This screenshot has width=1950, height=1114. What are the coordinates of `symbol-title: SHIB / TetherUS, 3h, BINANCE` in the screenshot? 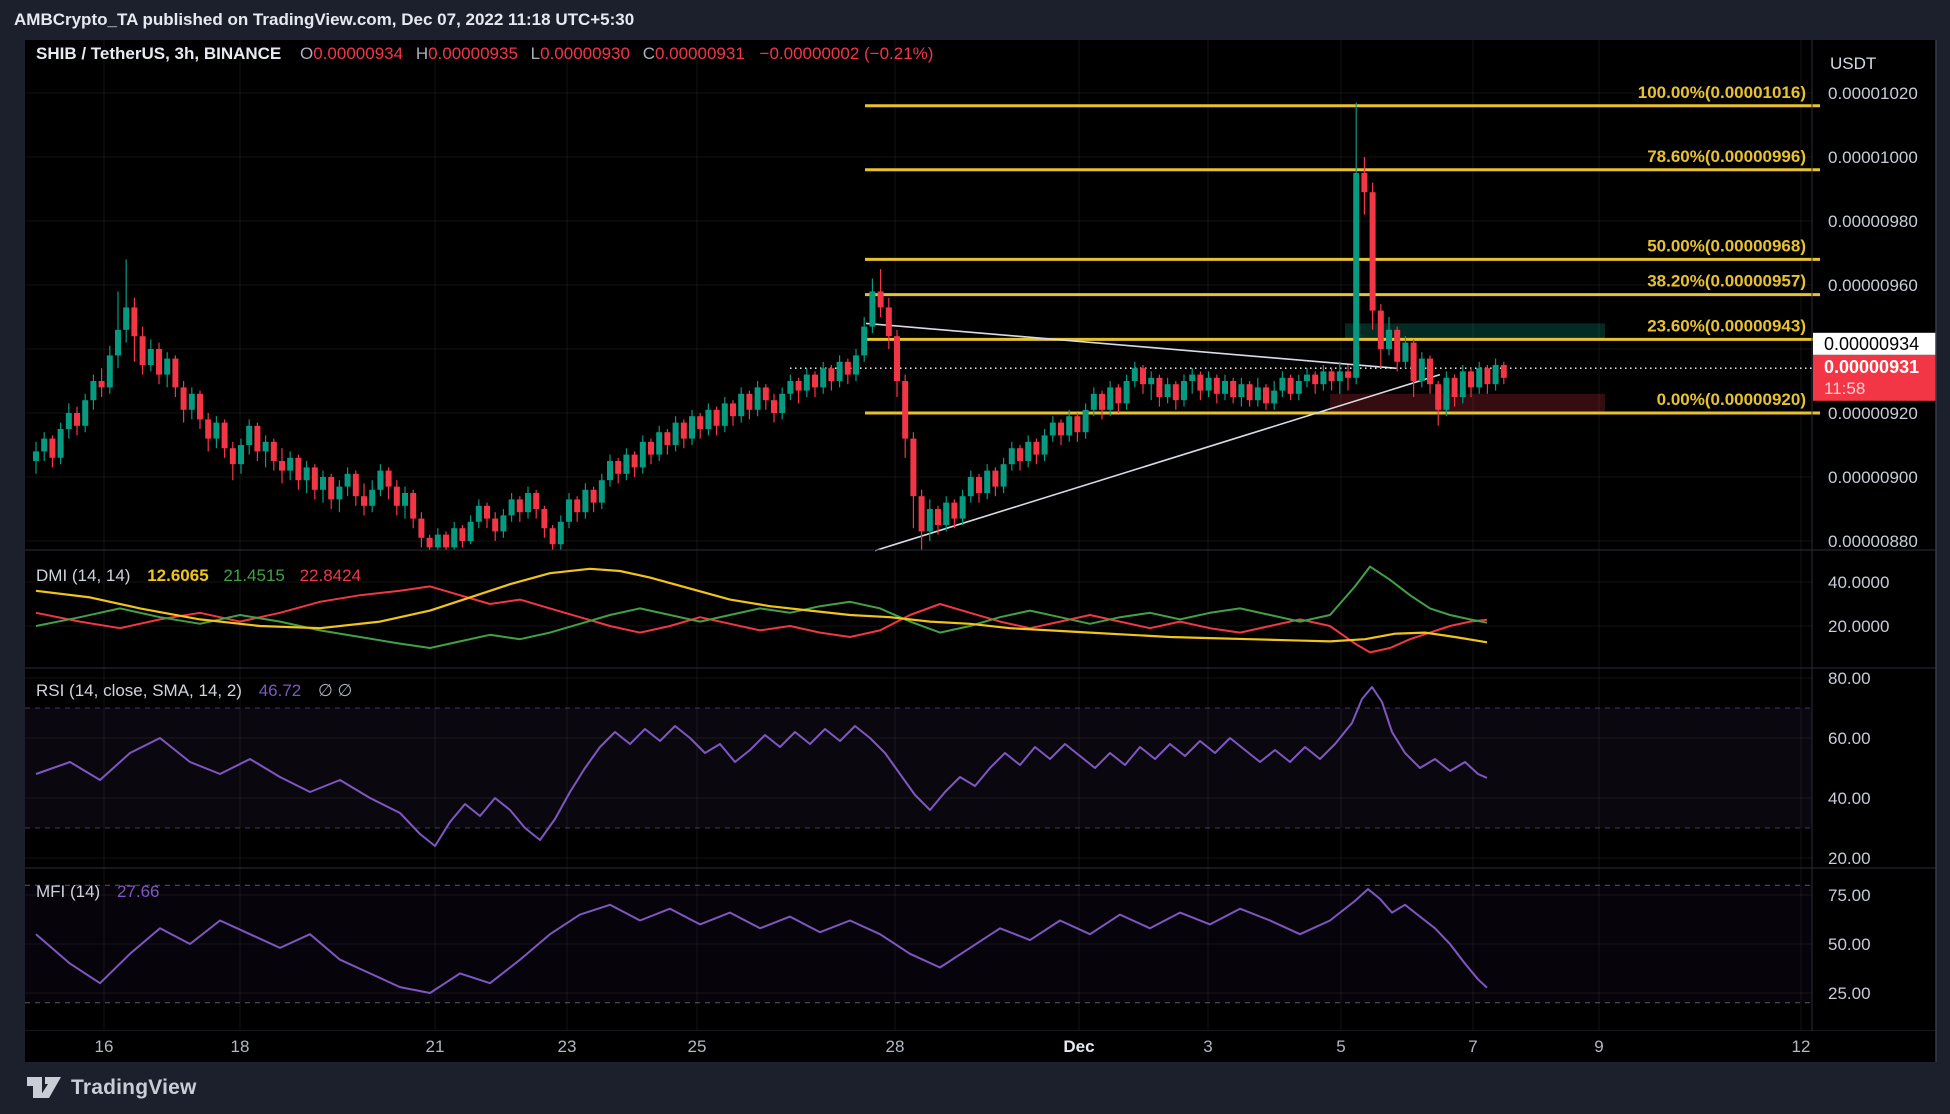 It's located at (158, 53).